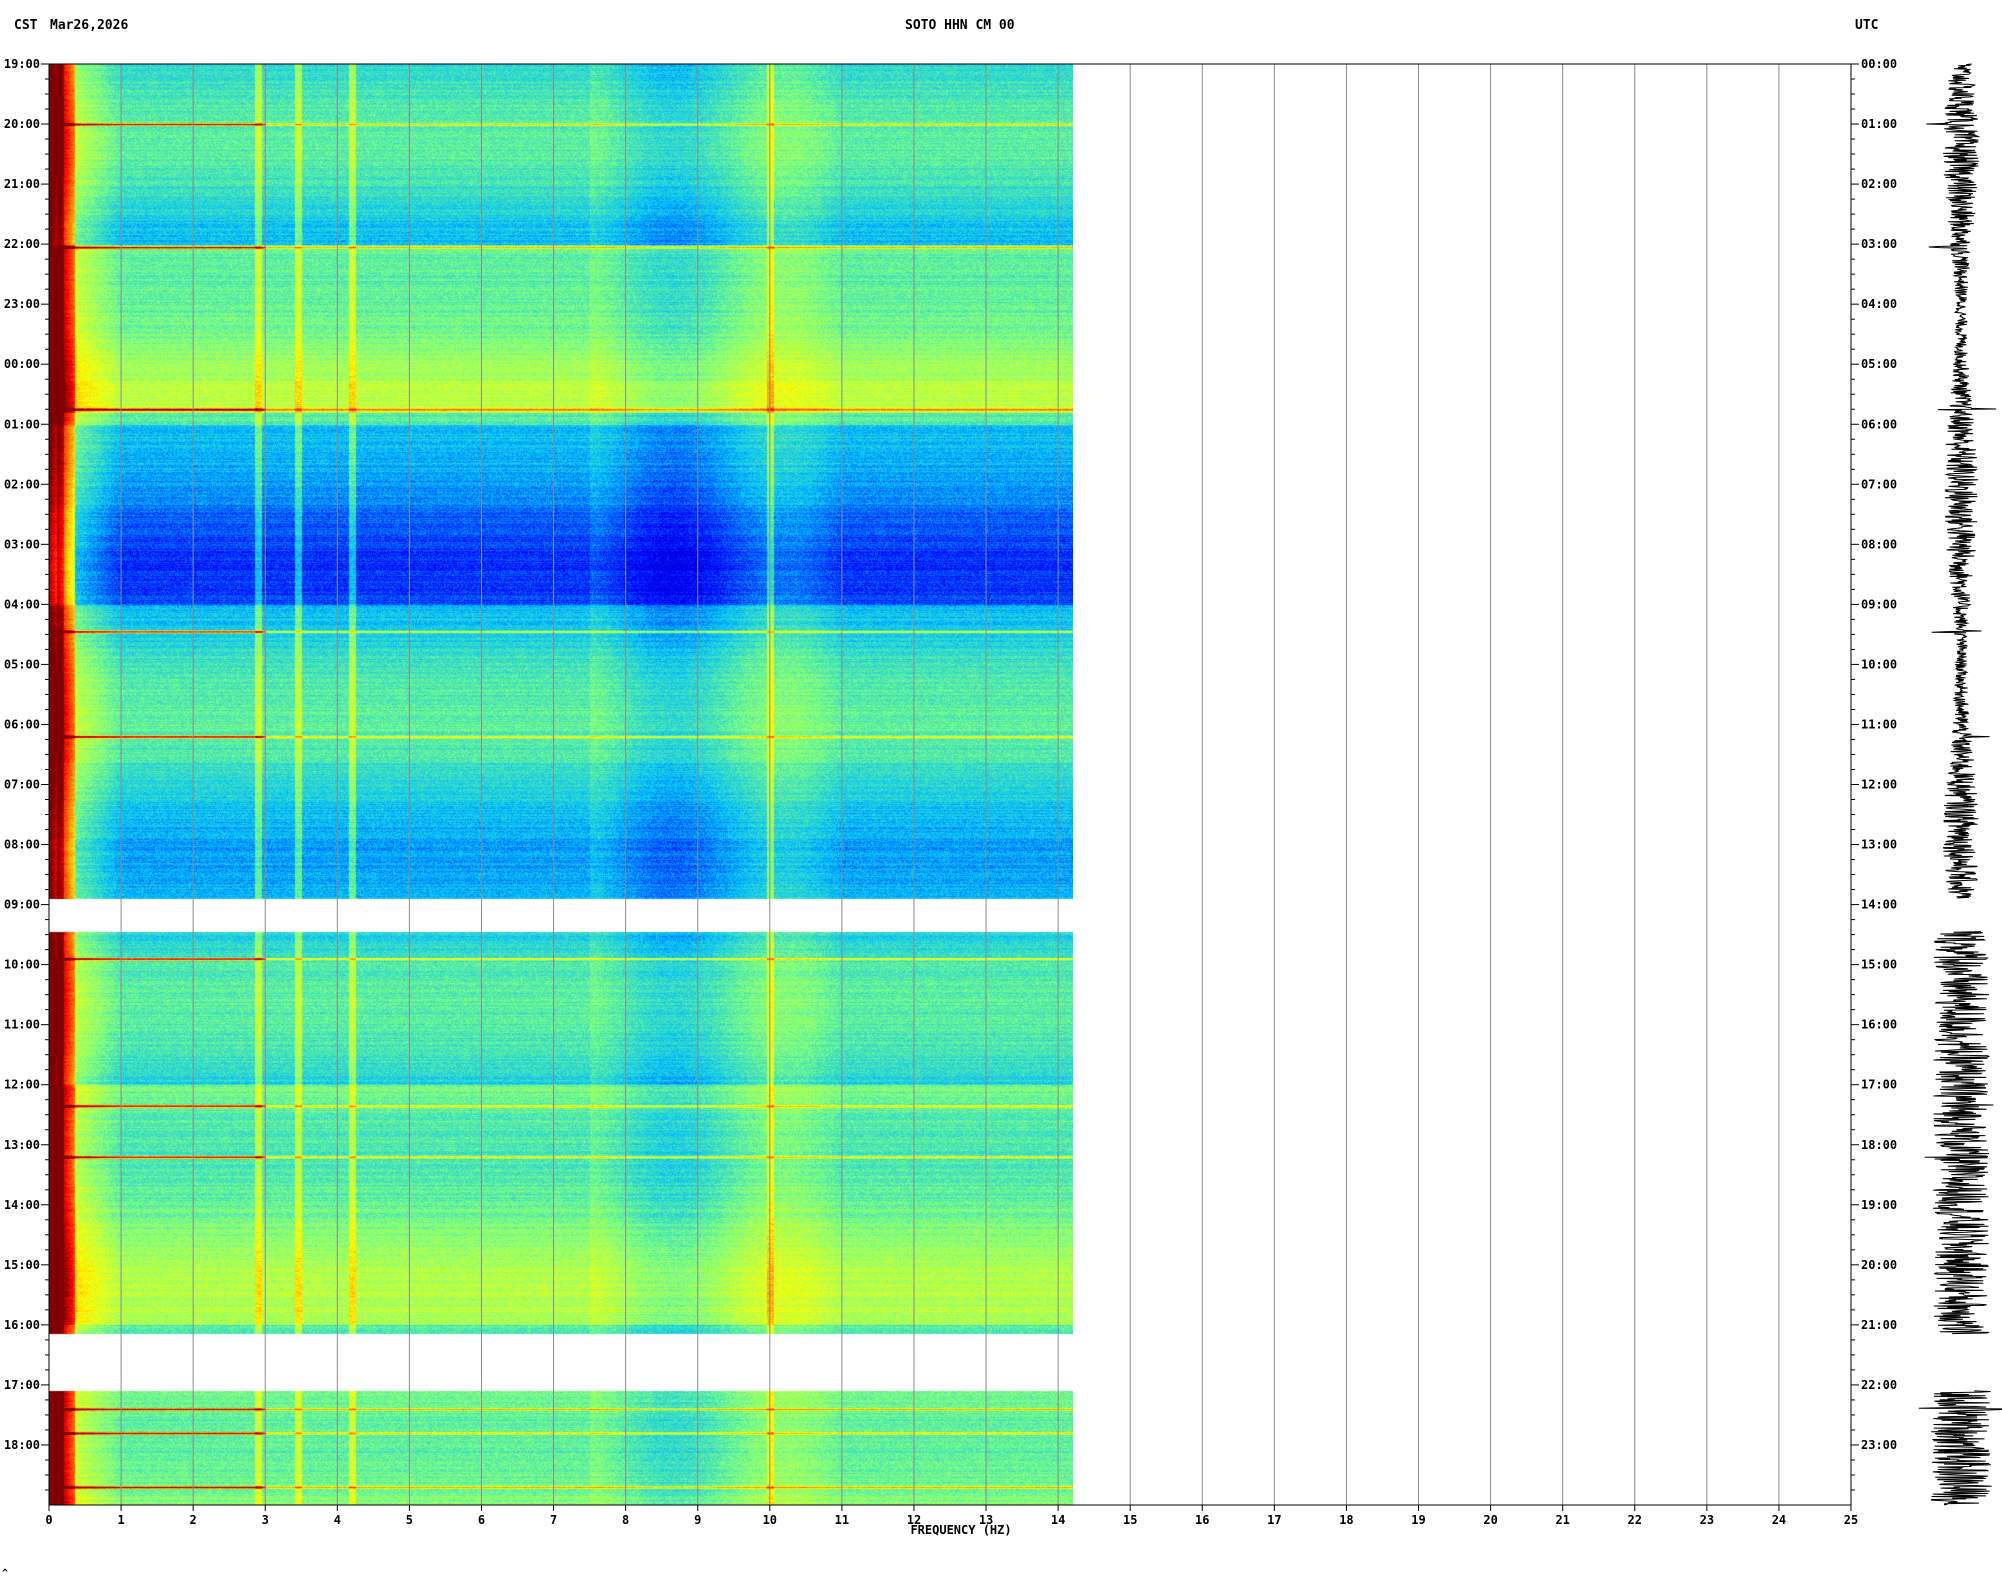 This screenshot has height=1584, width=2002. Describe the element at coordinates (1879, 1085) in the screenshot. I see `right-time-label: 17:00` at that location.